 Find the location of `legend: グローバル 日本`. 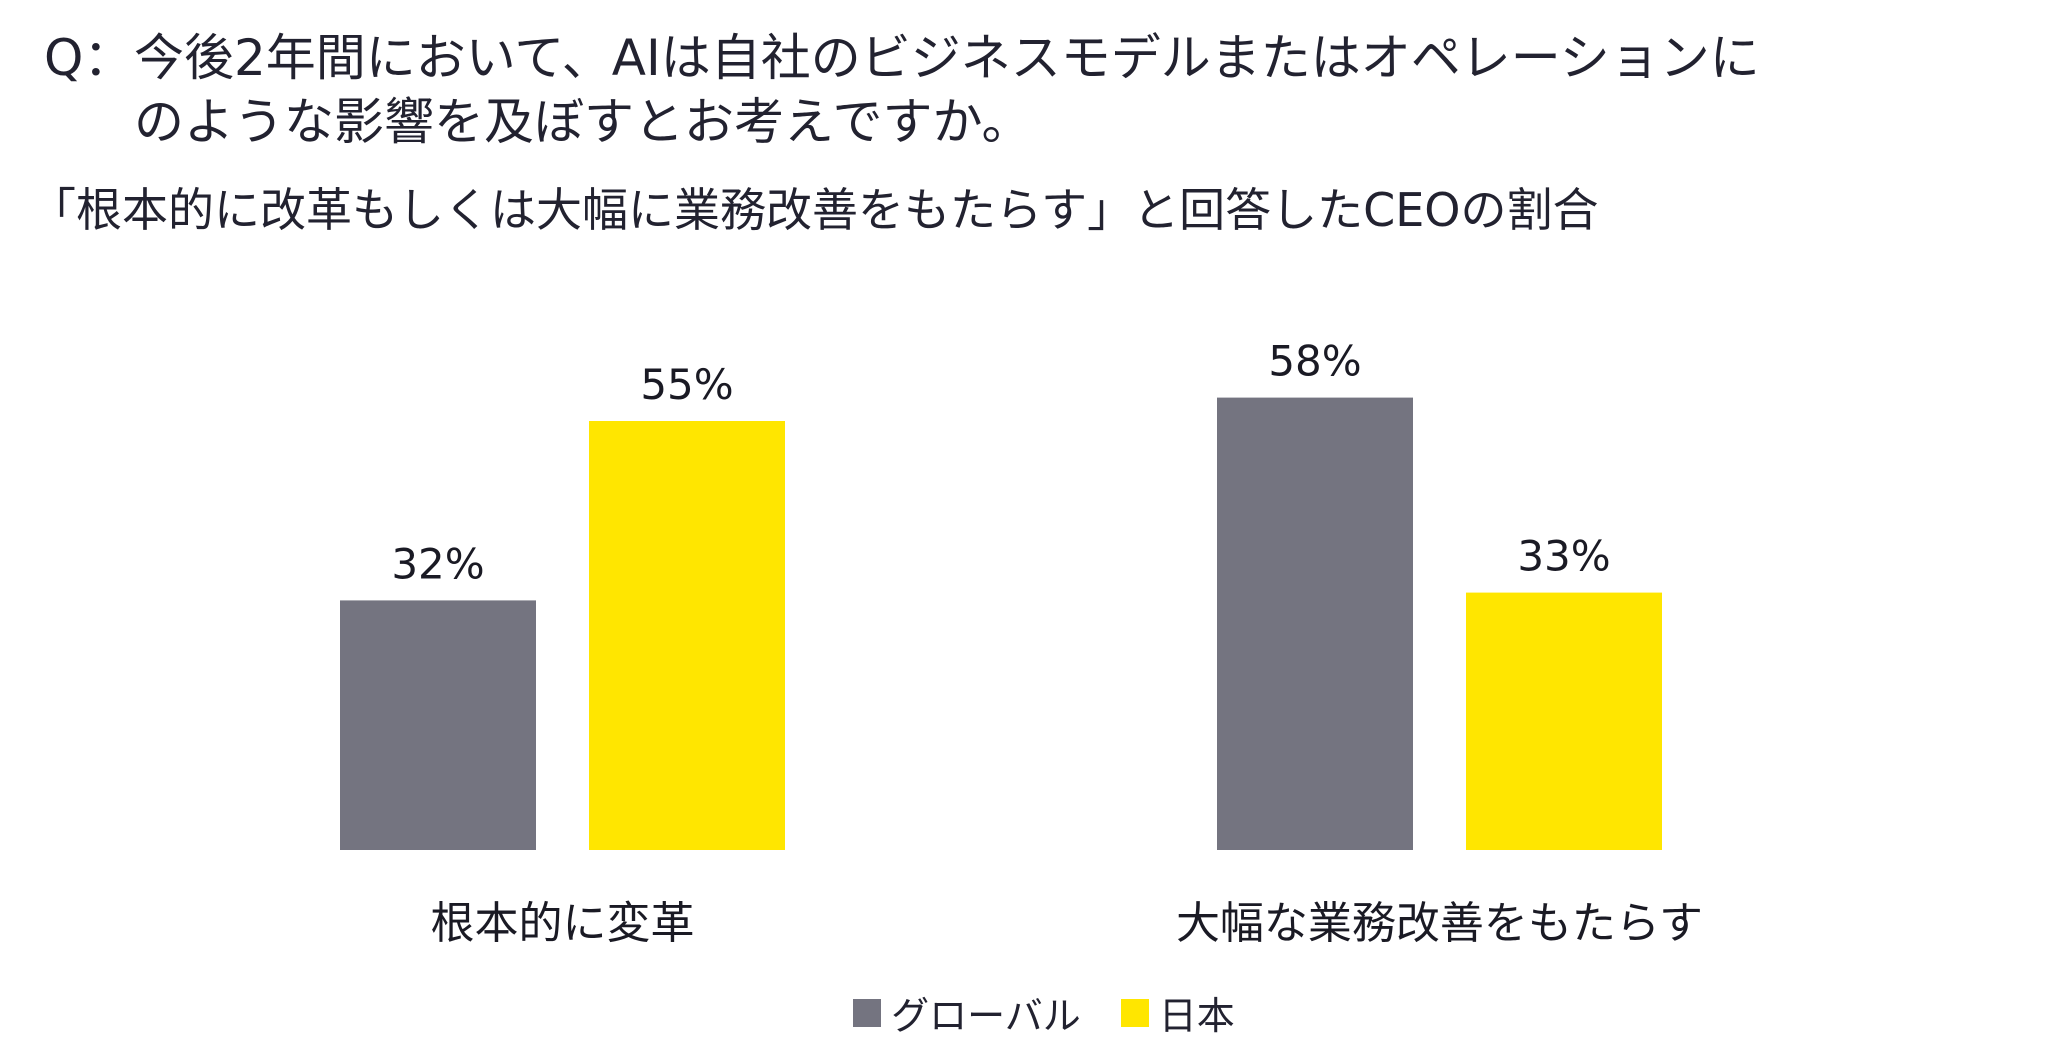

legend: グローバル 日本 is located at coordinates (1024, 1012).